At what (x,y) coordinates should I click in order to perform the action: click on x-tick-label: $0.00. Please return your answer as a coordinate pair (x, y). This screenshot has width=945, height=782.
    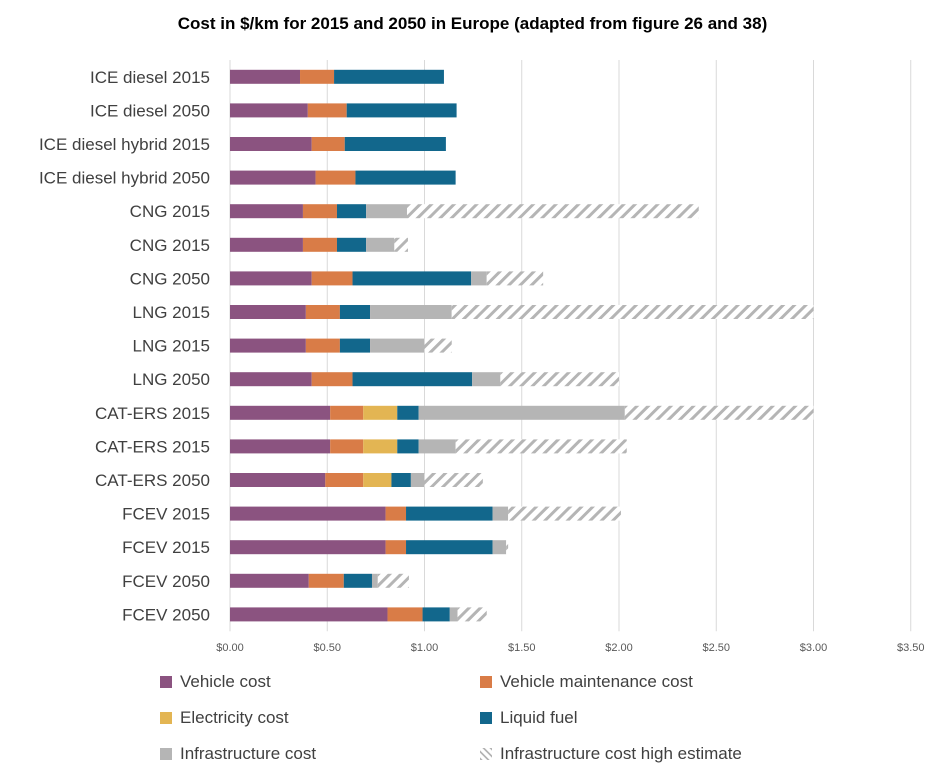
    Looking at the image, I should click on (230, 648).